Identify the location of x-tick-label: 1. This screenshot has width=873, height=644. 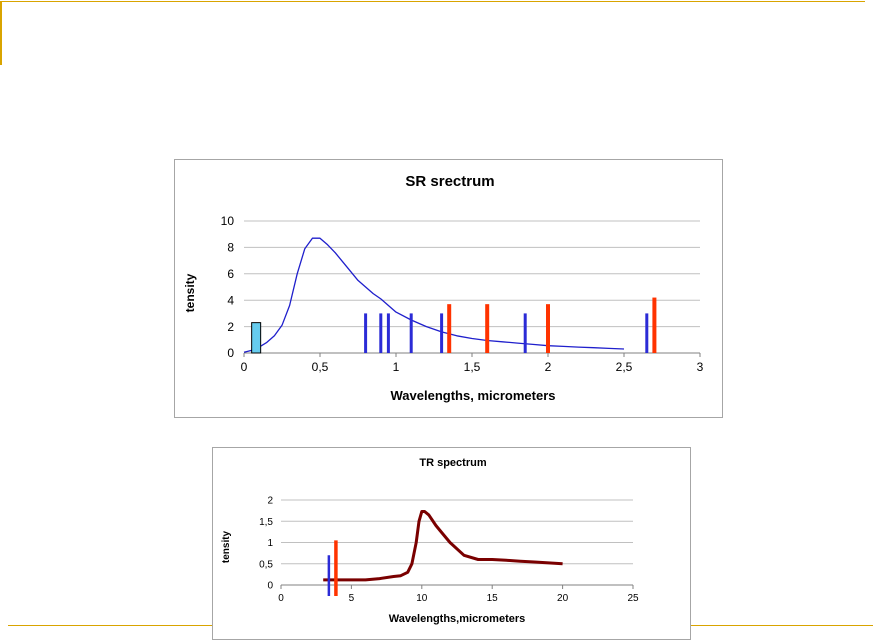
(396, 367).